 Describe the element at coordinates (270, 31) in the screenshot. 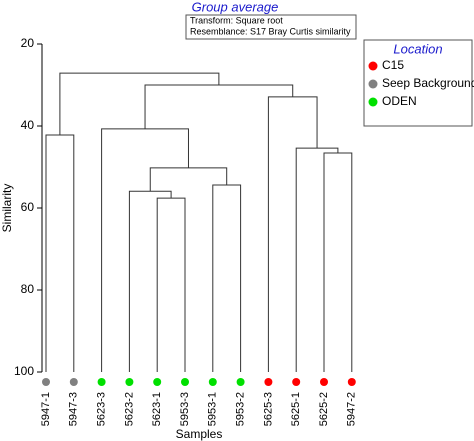

I see `info-line: Resemblance: S17 Bray Curtis similarity` at that location.